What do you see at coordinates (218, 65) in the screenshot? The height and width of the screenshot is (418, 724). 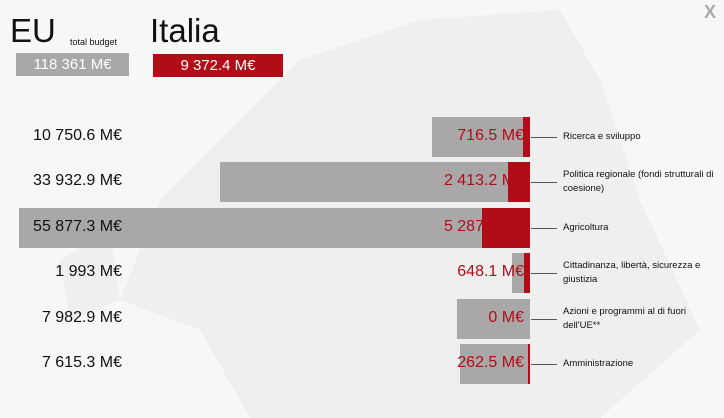 I see `italia-total: 9 372.4 M€` at bounding box center [218, 65].